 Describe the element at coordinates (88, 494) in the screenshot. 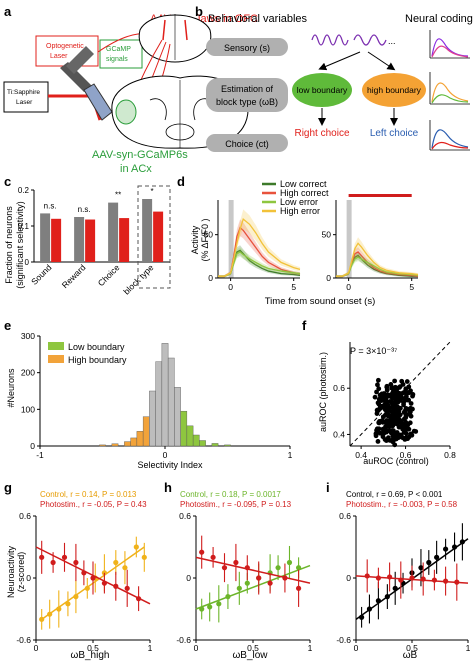

I see `panel-g-control-stats: Control, r = 0.14, P = 0.013` at that location.